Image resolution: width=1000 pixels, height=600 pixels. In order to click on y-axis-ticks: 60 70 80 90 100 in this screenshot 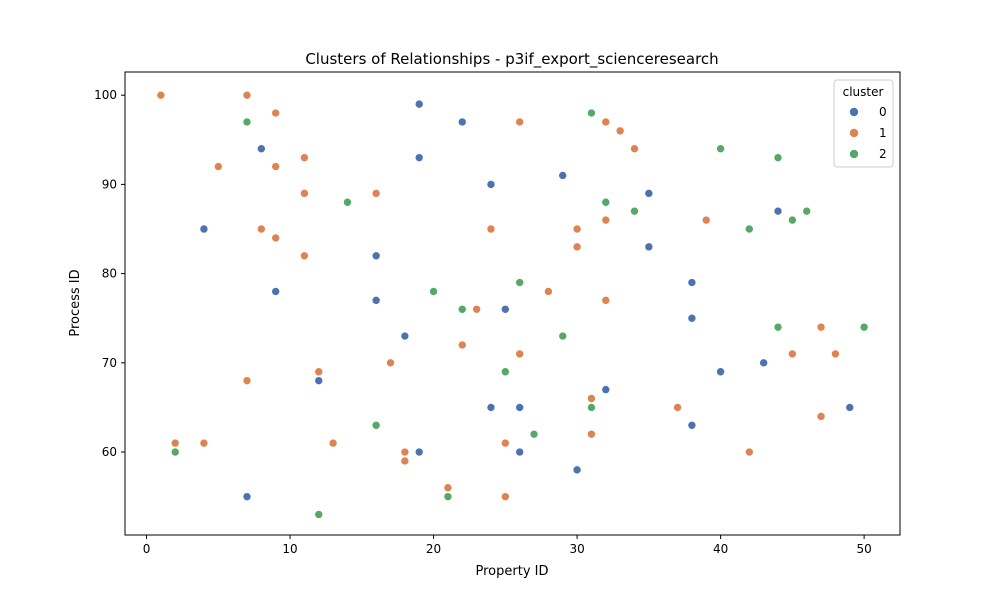, I will do `click(109, 273)`.